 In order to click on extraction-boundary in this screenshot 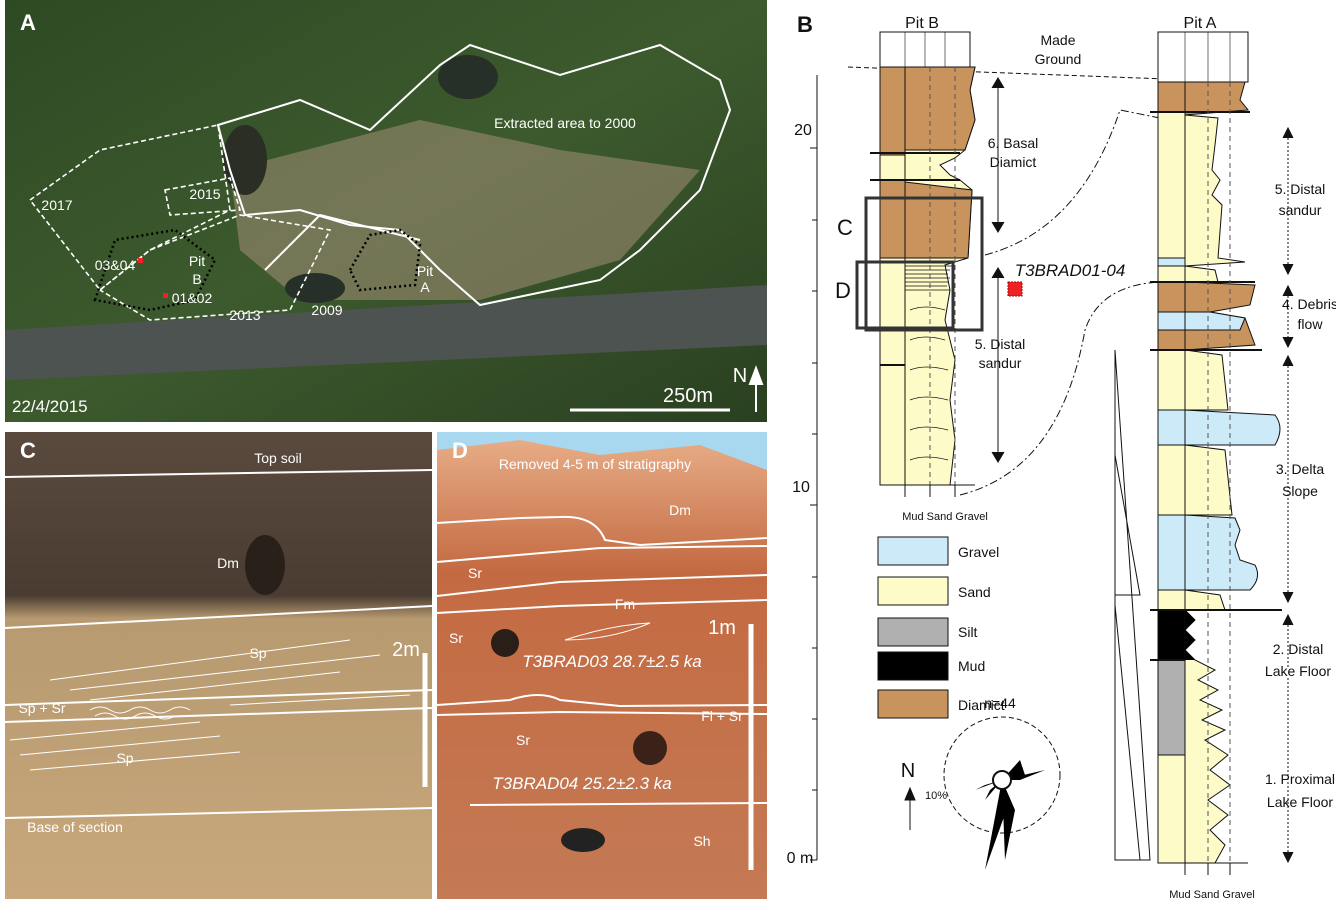, I will do `click(474, 175)`.